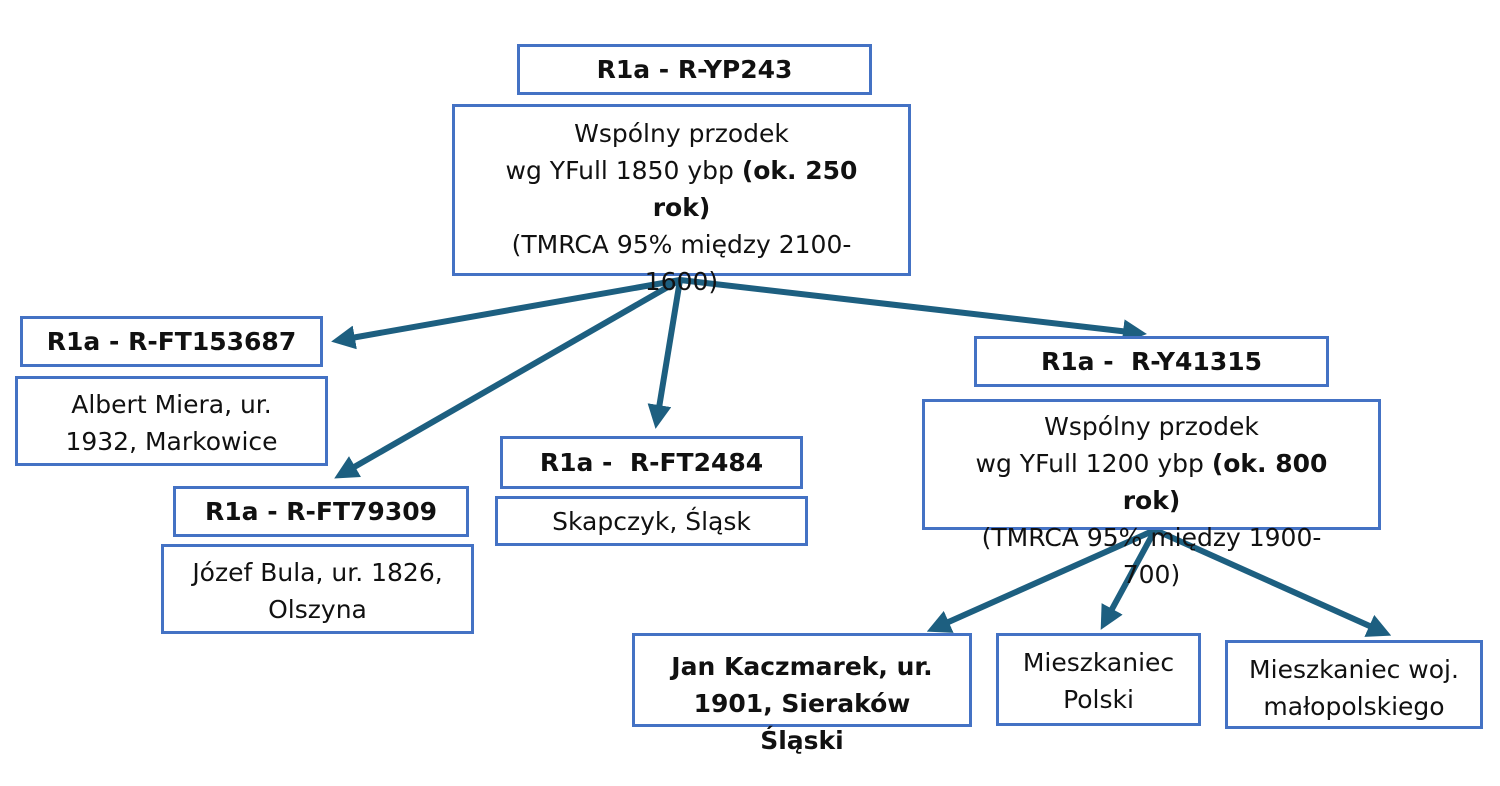  I want to click on leaf-malopolskie-text: Mieszkaniec woj. małopolskiego, so click(1354, 688).